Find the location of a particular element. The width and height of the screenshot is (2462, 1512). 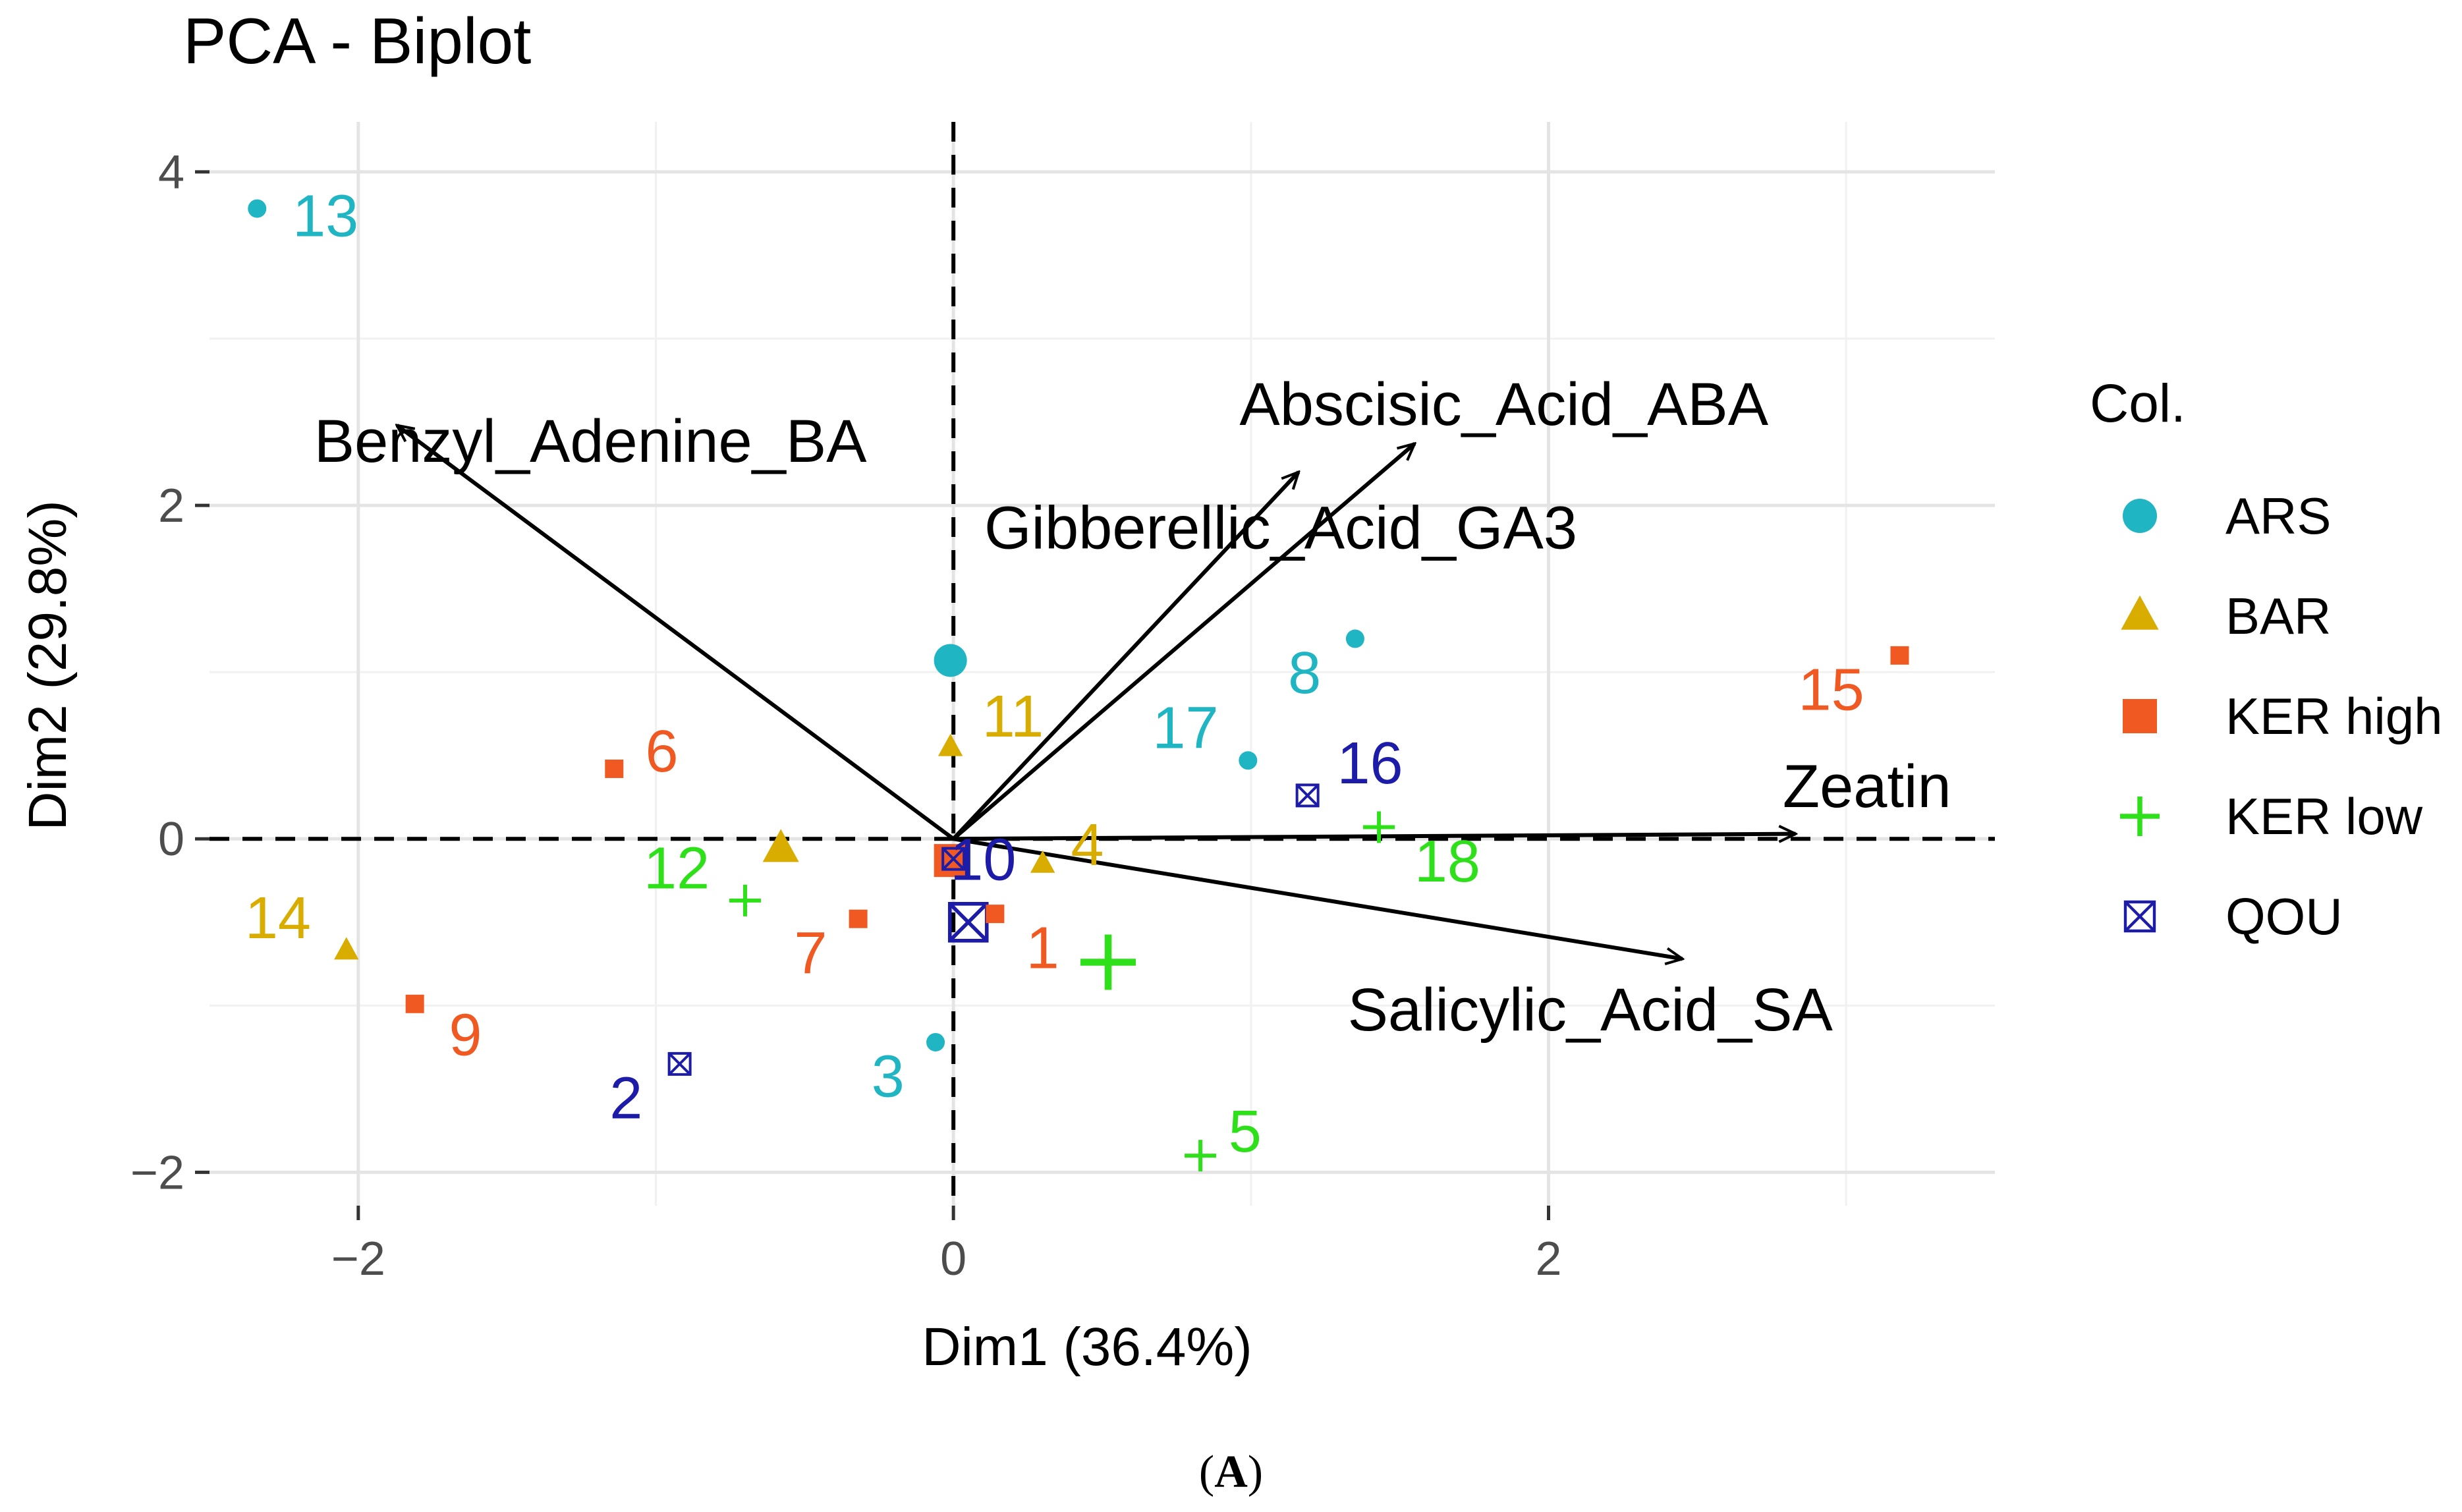

y-tick-label: 2 is located at coordinates (171, 506).